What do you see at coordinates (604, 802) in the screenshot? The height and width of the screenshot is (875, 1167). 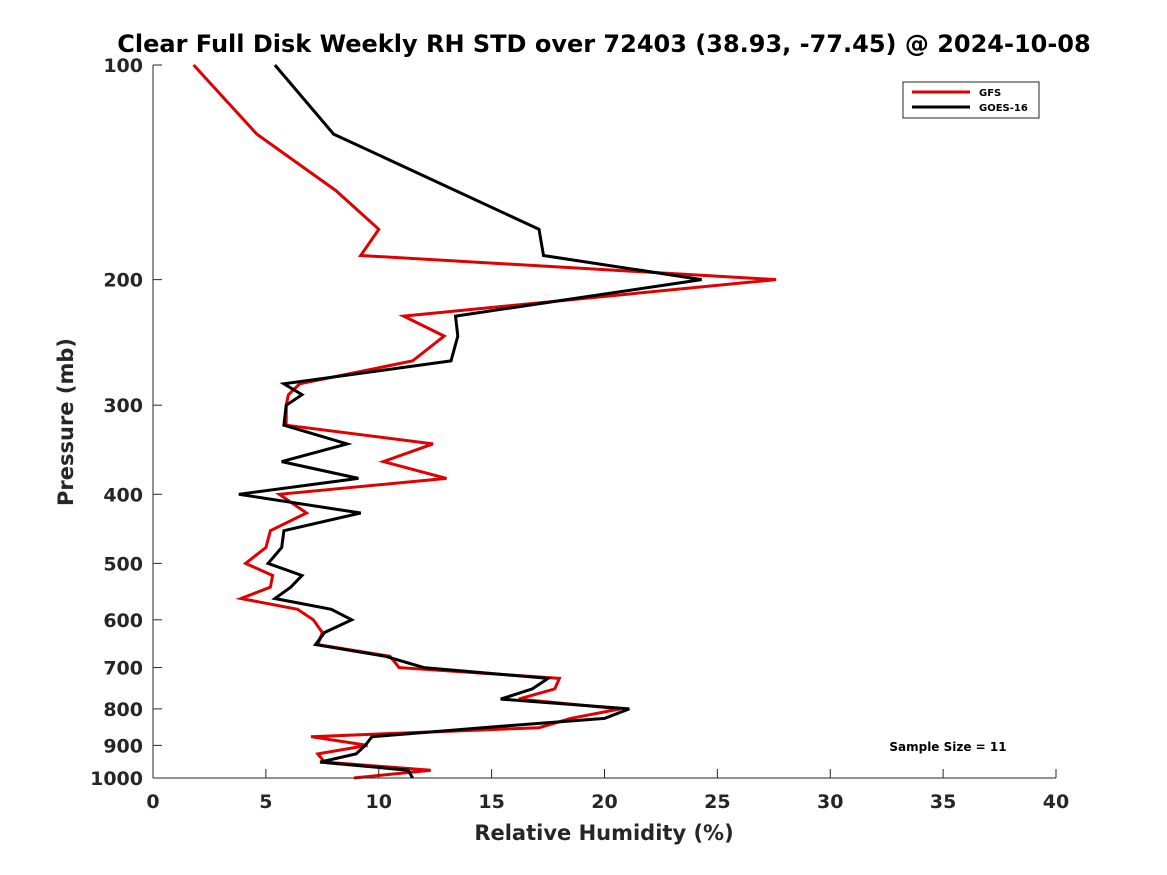 I see `x-tick-label: 20` at bounding box center [604, 802].